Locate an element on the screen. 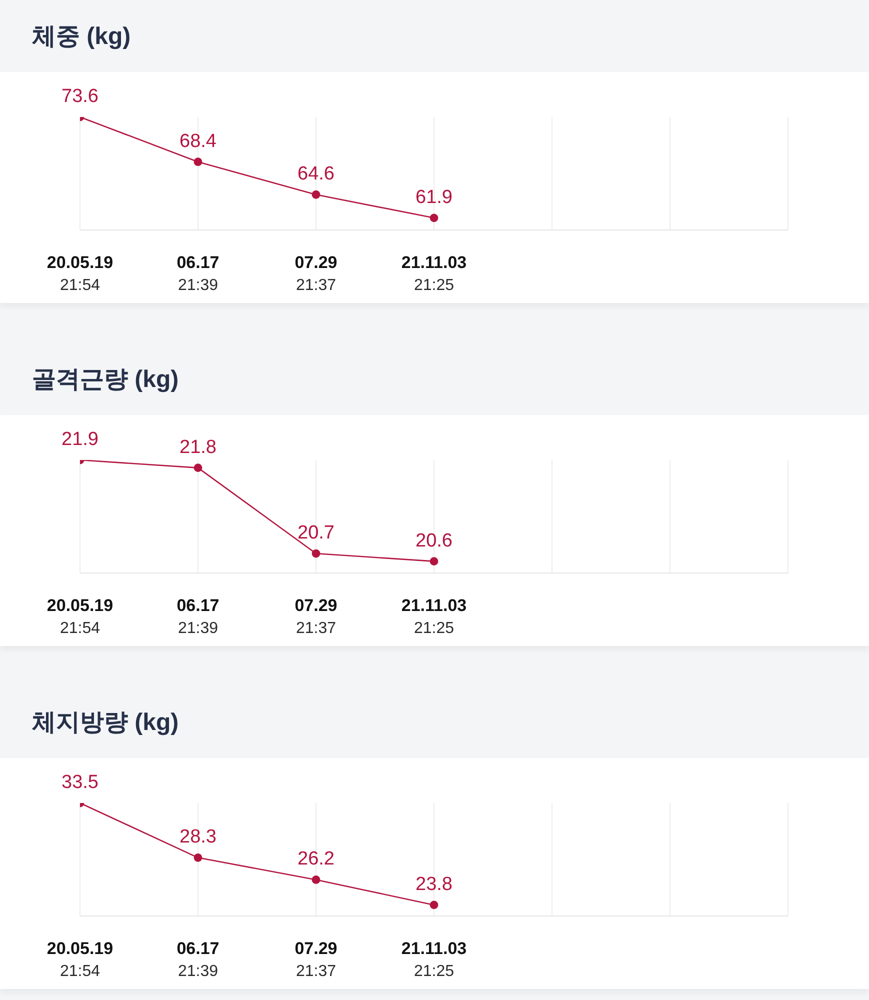  data-label: 21.9 is located at coordinates (80, 439).